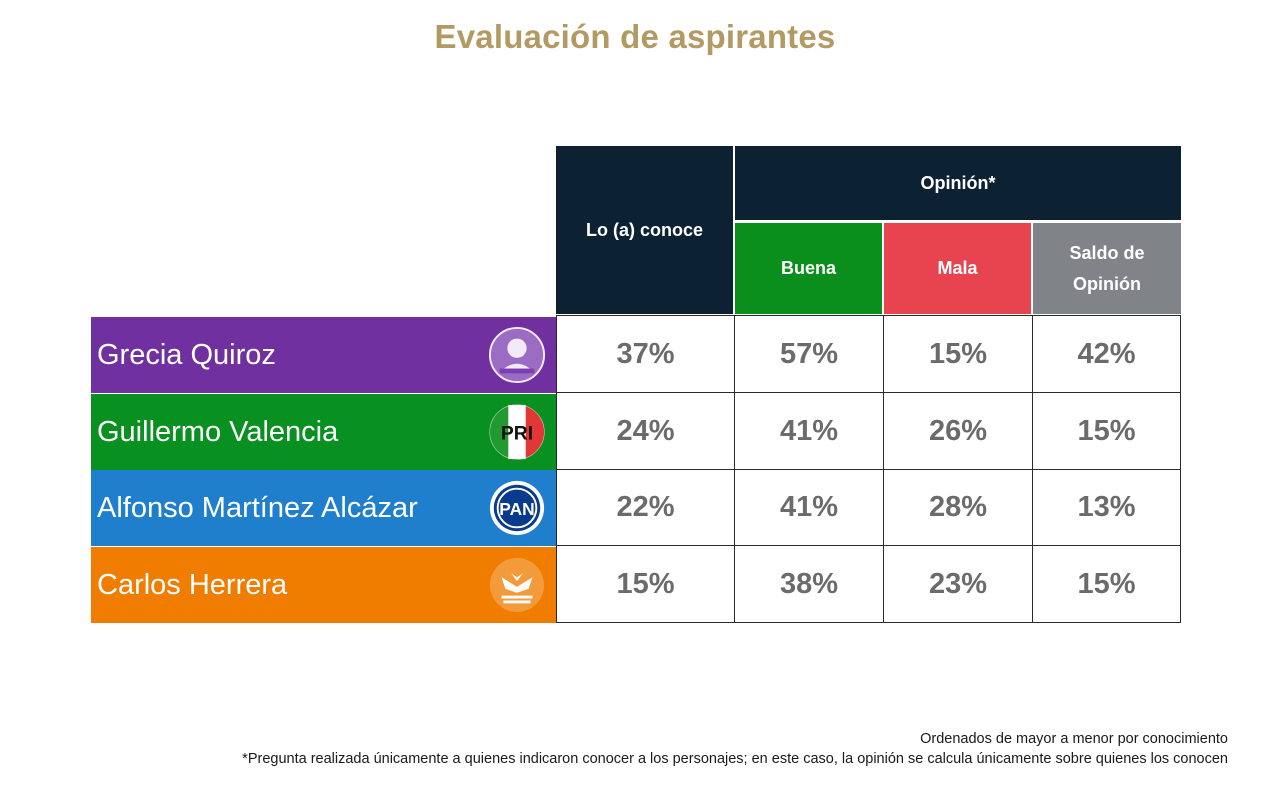 The width and height of the screenshot is (1280, 798). I want to click on candidate-name: Alfonso Martínez Alcázar, so click(257, 507).